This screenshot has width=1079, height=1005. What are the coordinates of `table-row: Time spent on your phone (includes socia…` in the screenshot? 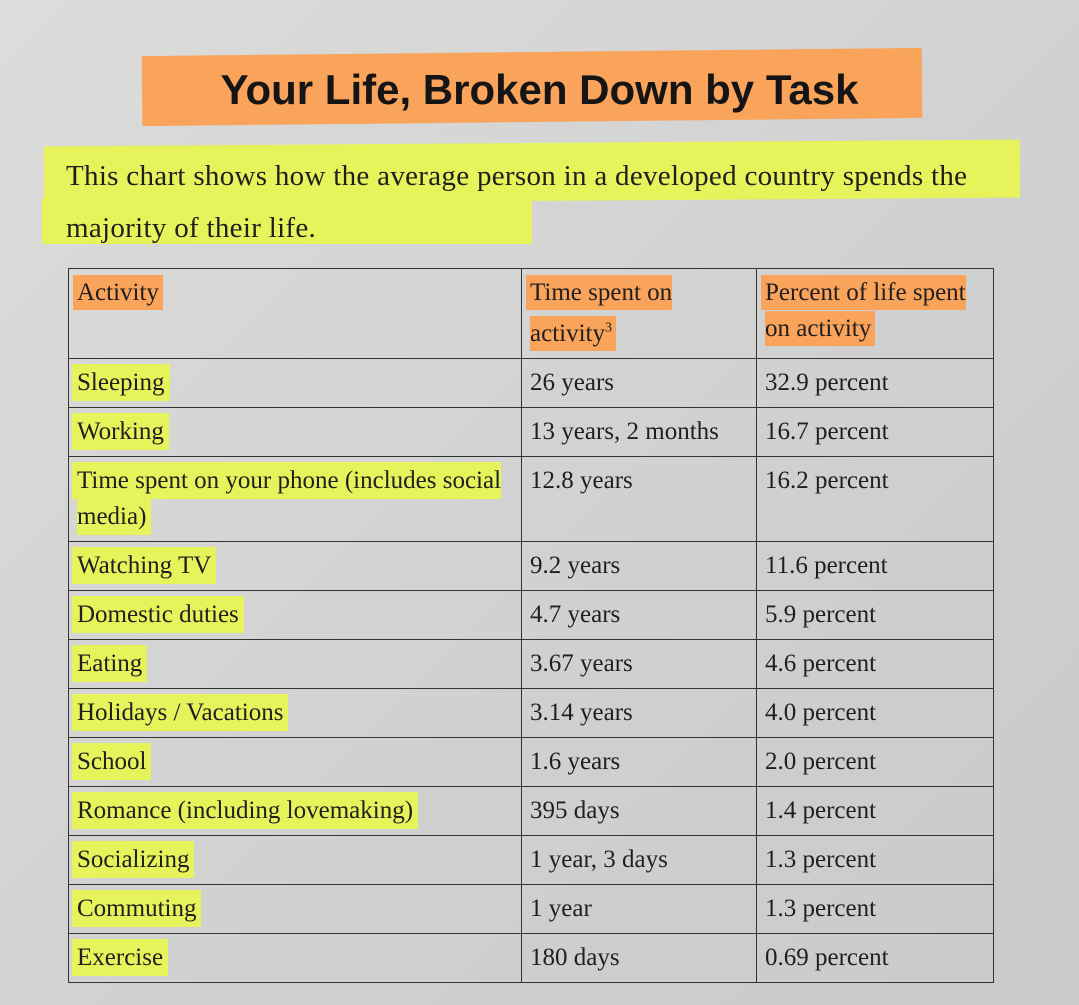 It's located at (531, 499).